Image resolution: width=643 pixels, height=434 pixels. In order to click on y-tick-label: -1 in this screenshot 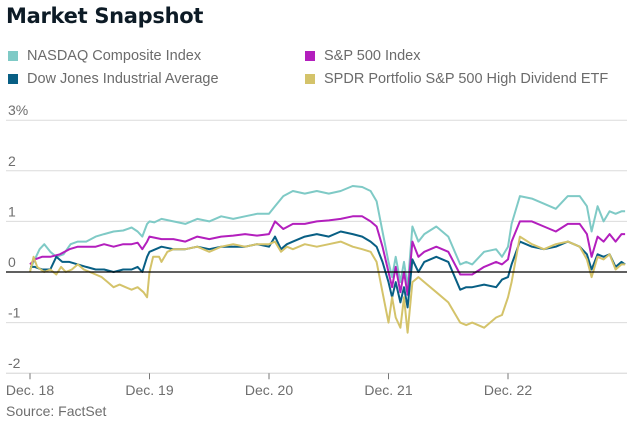, I will do `click(14, 313)`.